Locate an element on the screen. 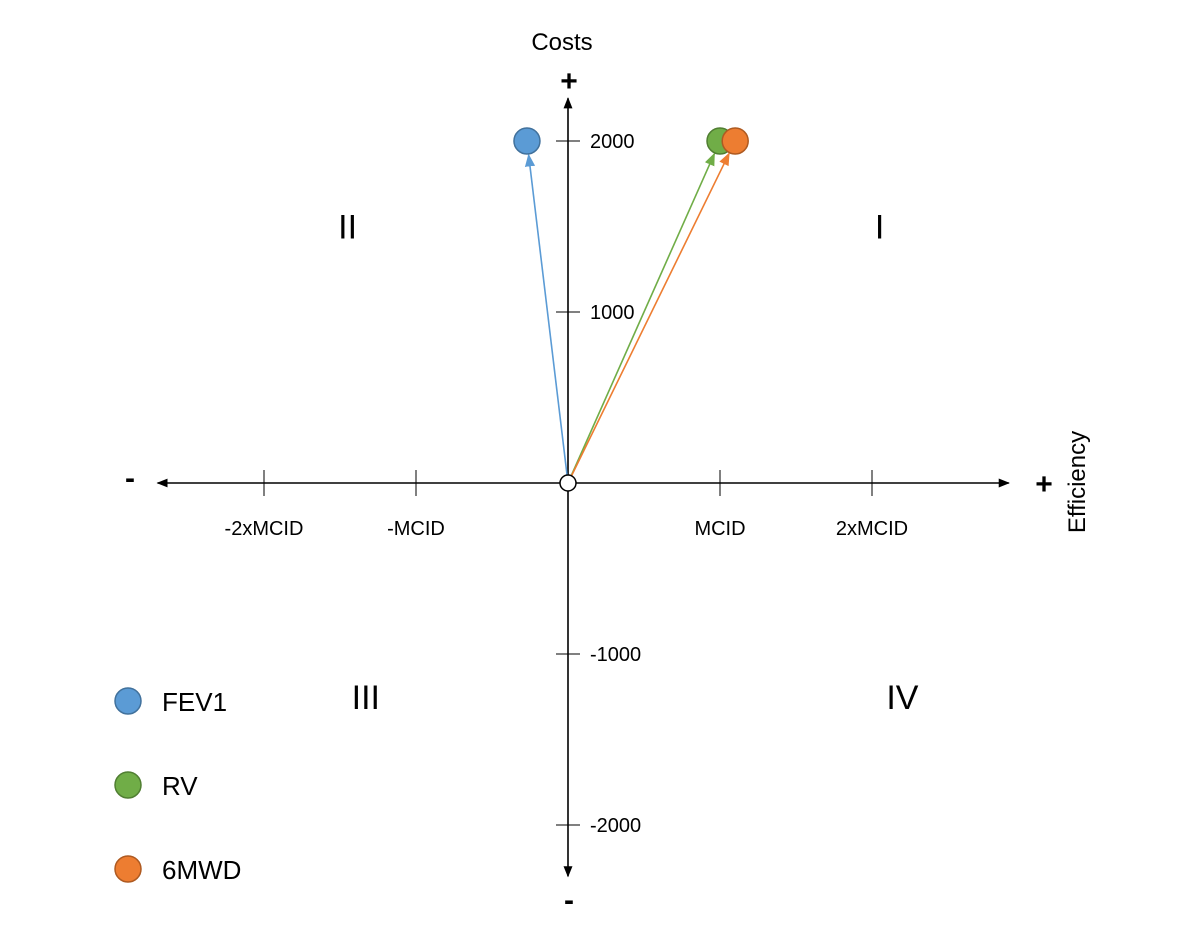 The height and width of the screenshot is (931, 1200). x-ticks: -2xMCID -MCID MCID 2xMCID is located at coordinates (566, 505).